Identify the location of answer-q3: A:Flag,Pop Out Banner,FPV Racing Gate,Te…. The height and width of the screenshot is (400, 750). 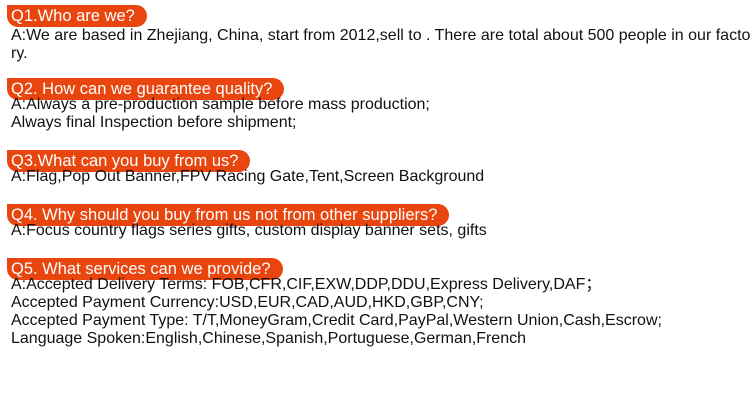
(247, 177).